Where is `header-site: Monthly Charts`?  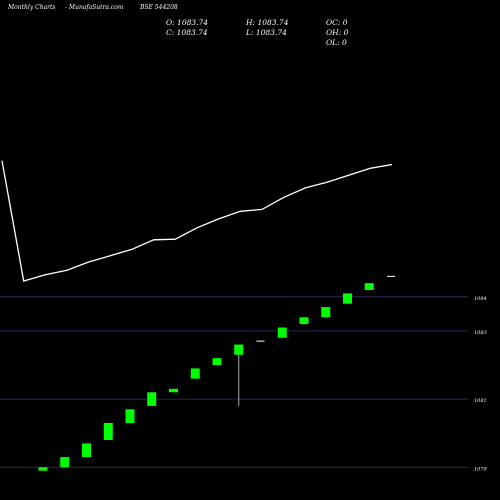
header-site: Monthly Charts is located at coordinates (31, 7).